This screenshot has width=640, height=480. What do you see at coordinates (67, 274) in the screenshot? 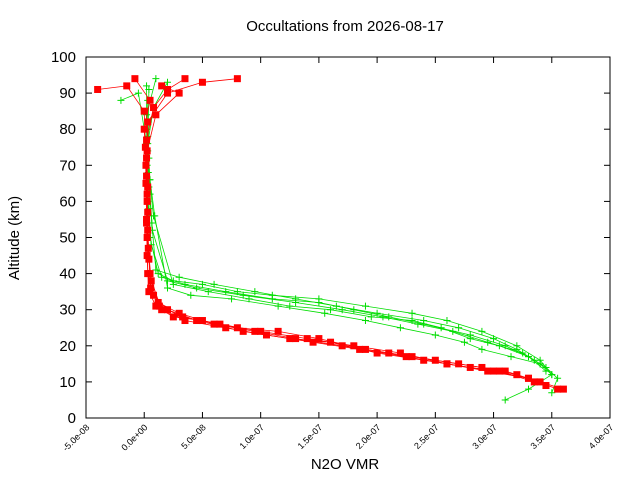
I see `y-tick-label: 40` at bounding box center [67, 274].